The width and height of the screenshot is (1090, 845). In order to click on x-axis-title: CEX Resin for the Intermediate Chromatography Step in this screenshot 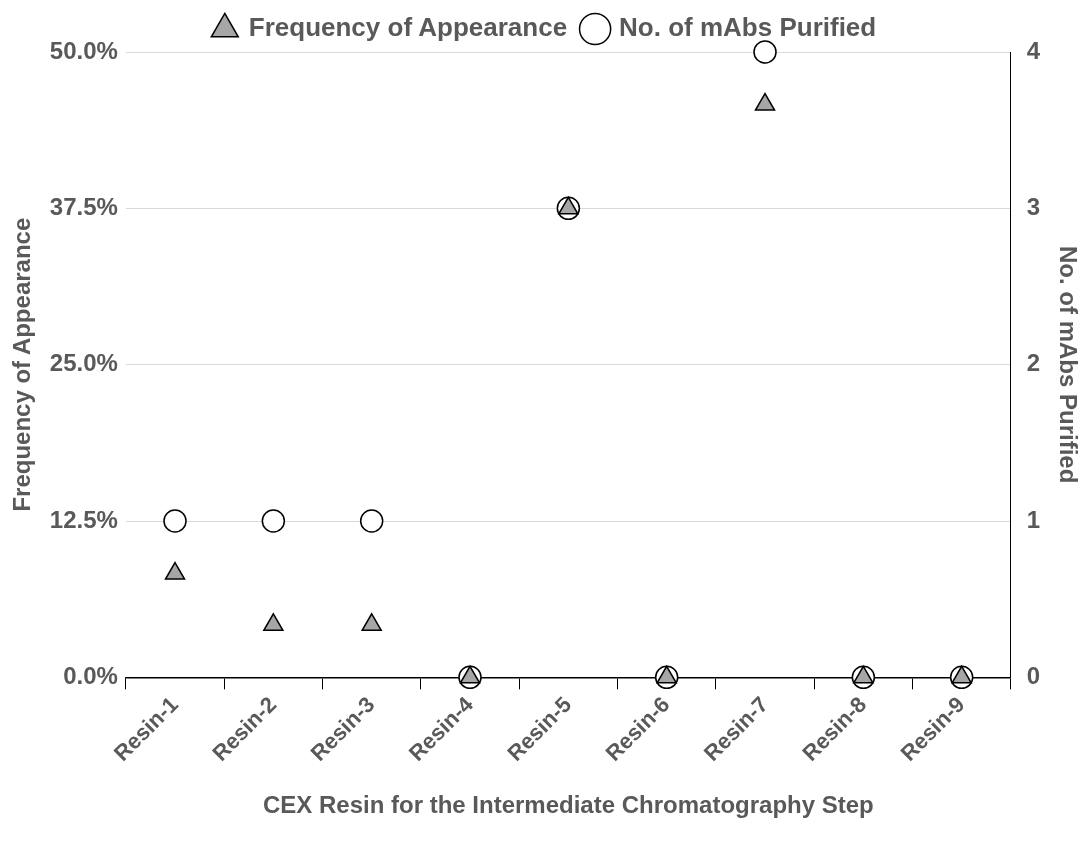, I will do `click(568, 805)`.